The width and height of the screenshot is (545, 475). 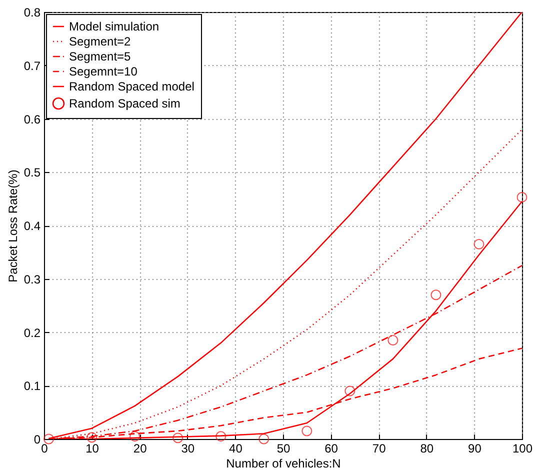 I want to click on x-tick-label: 100, so click(x=522, y=449).